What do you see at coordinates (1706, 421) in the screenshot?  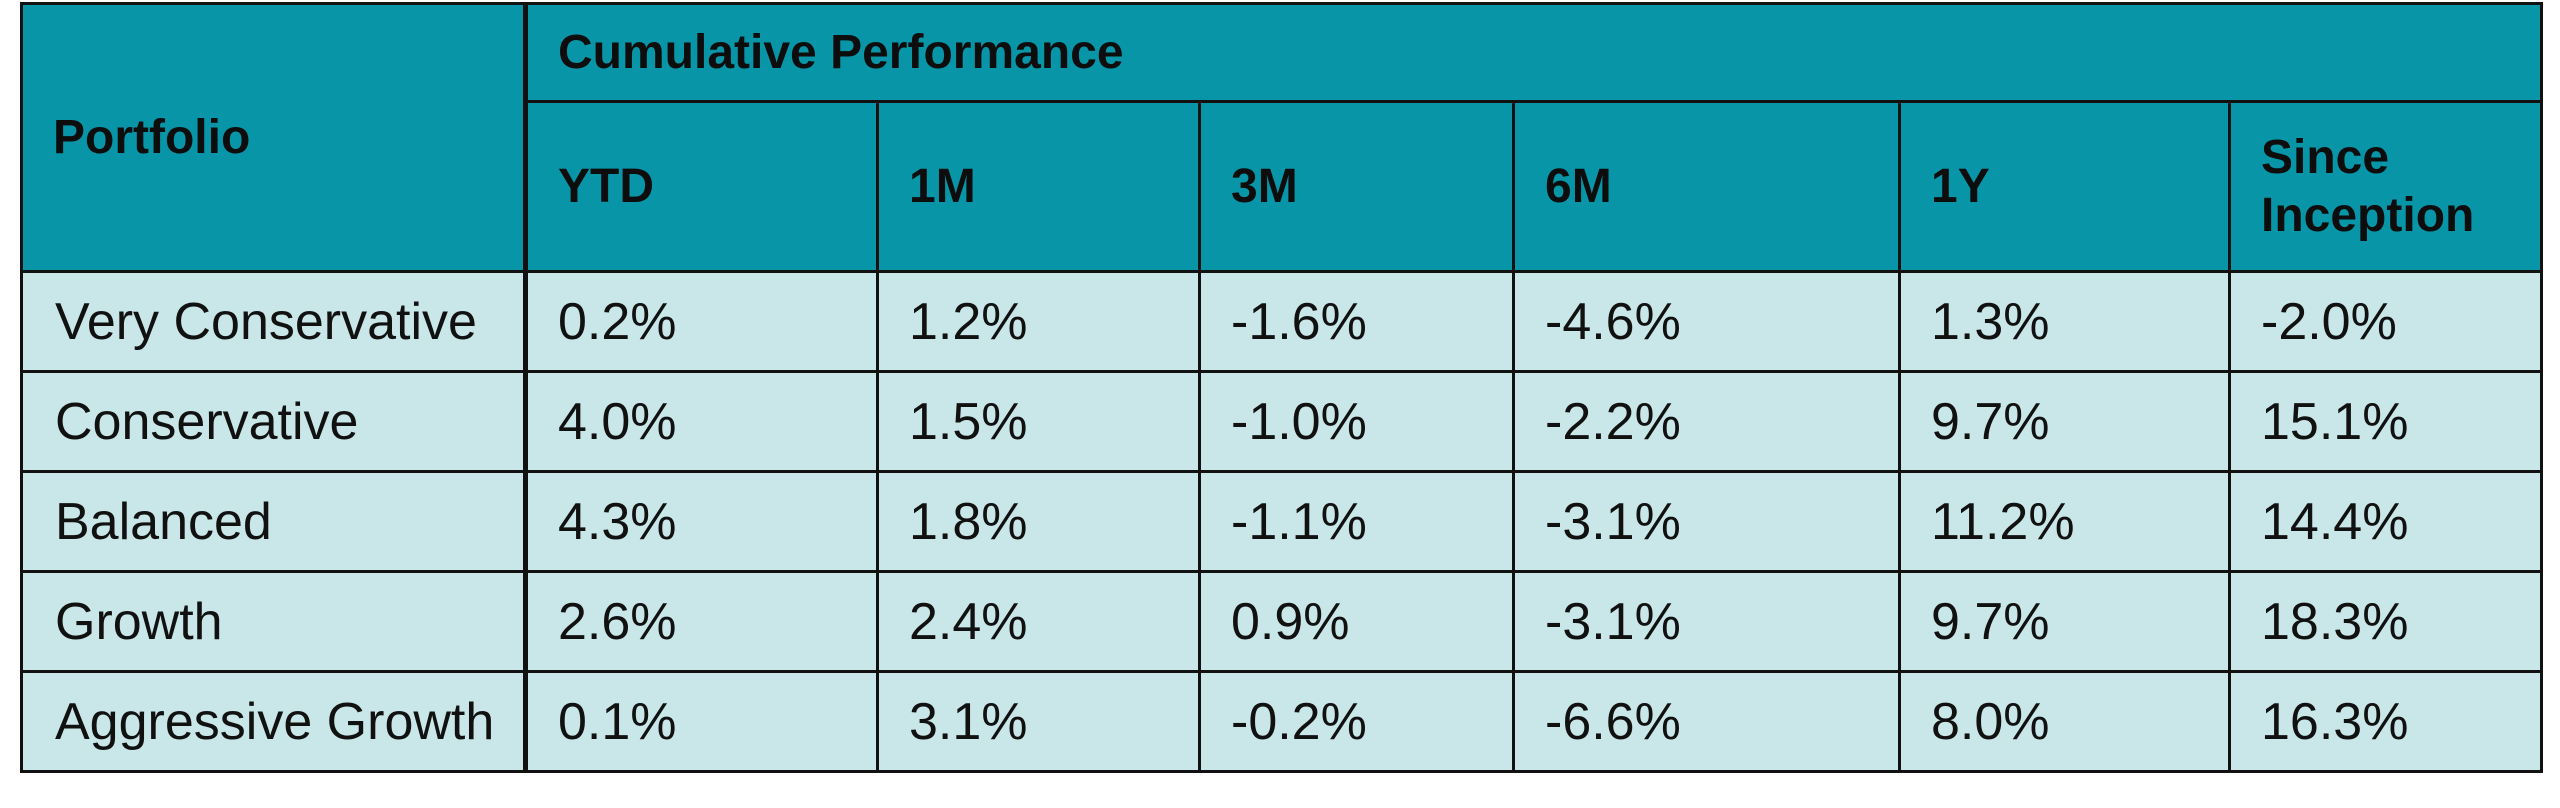 I see `value-cell-6m: -2.2%` at bounding box center [1706, 421].